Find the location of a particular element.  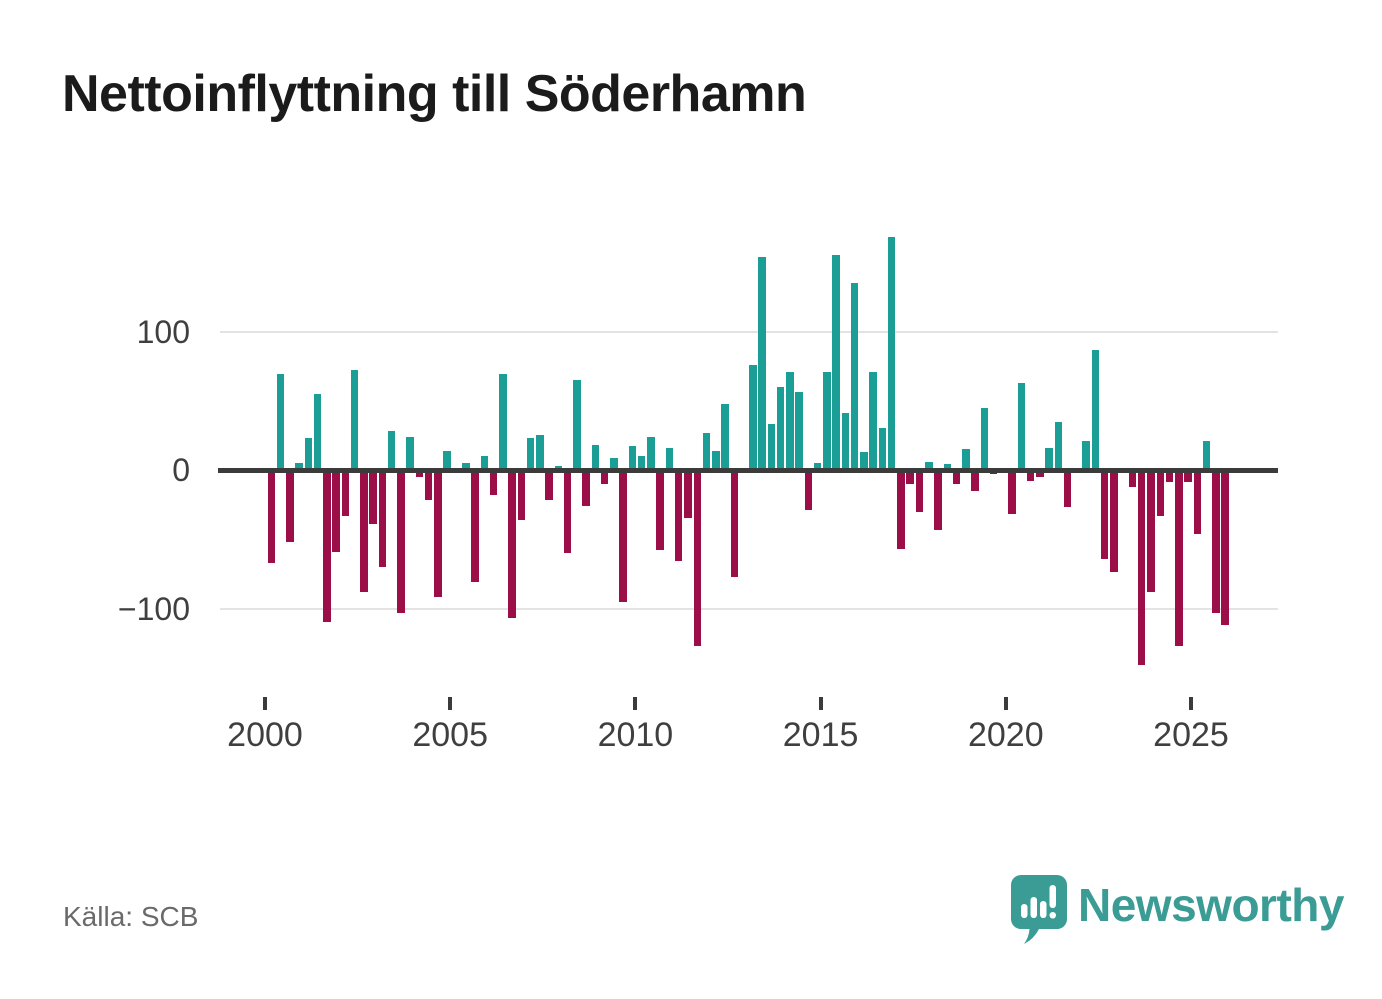

speech-bubble-shape is located at coordinates (1039, 909).